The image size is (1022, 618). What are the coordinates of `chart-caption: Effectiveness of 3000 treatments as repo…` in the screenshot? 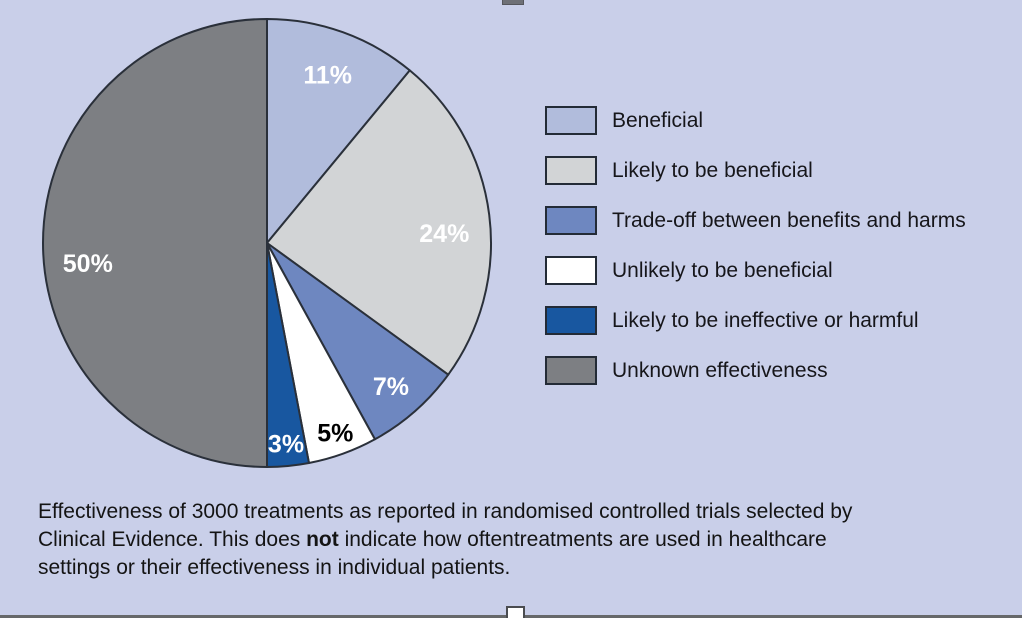 It's located at (528, 540).